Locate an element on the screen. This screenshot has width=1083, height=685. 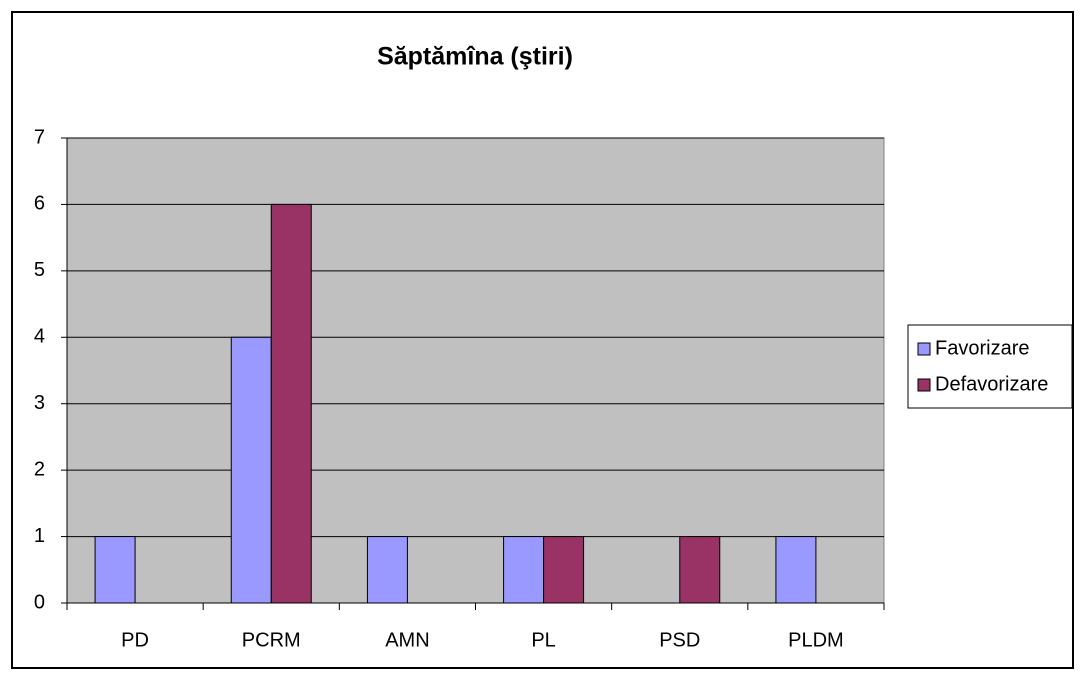
y-tick-label: 4 is located at coordinates (39, 337).